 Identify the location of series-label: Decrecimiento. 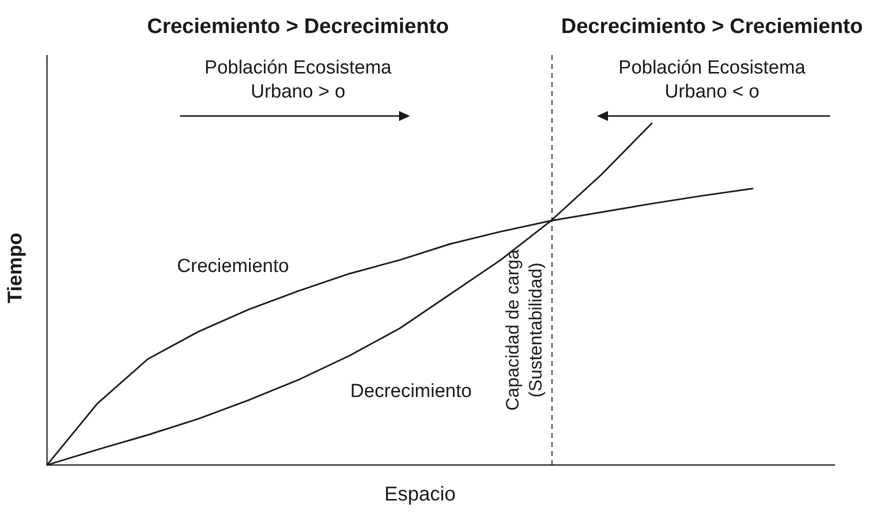
(411, 392).